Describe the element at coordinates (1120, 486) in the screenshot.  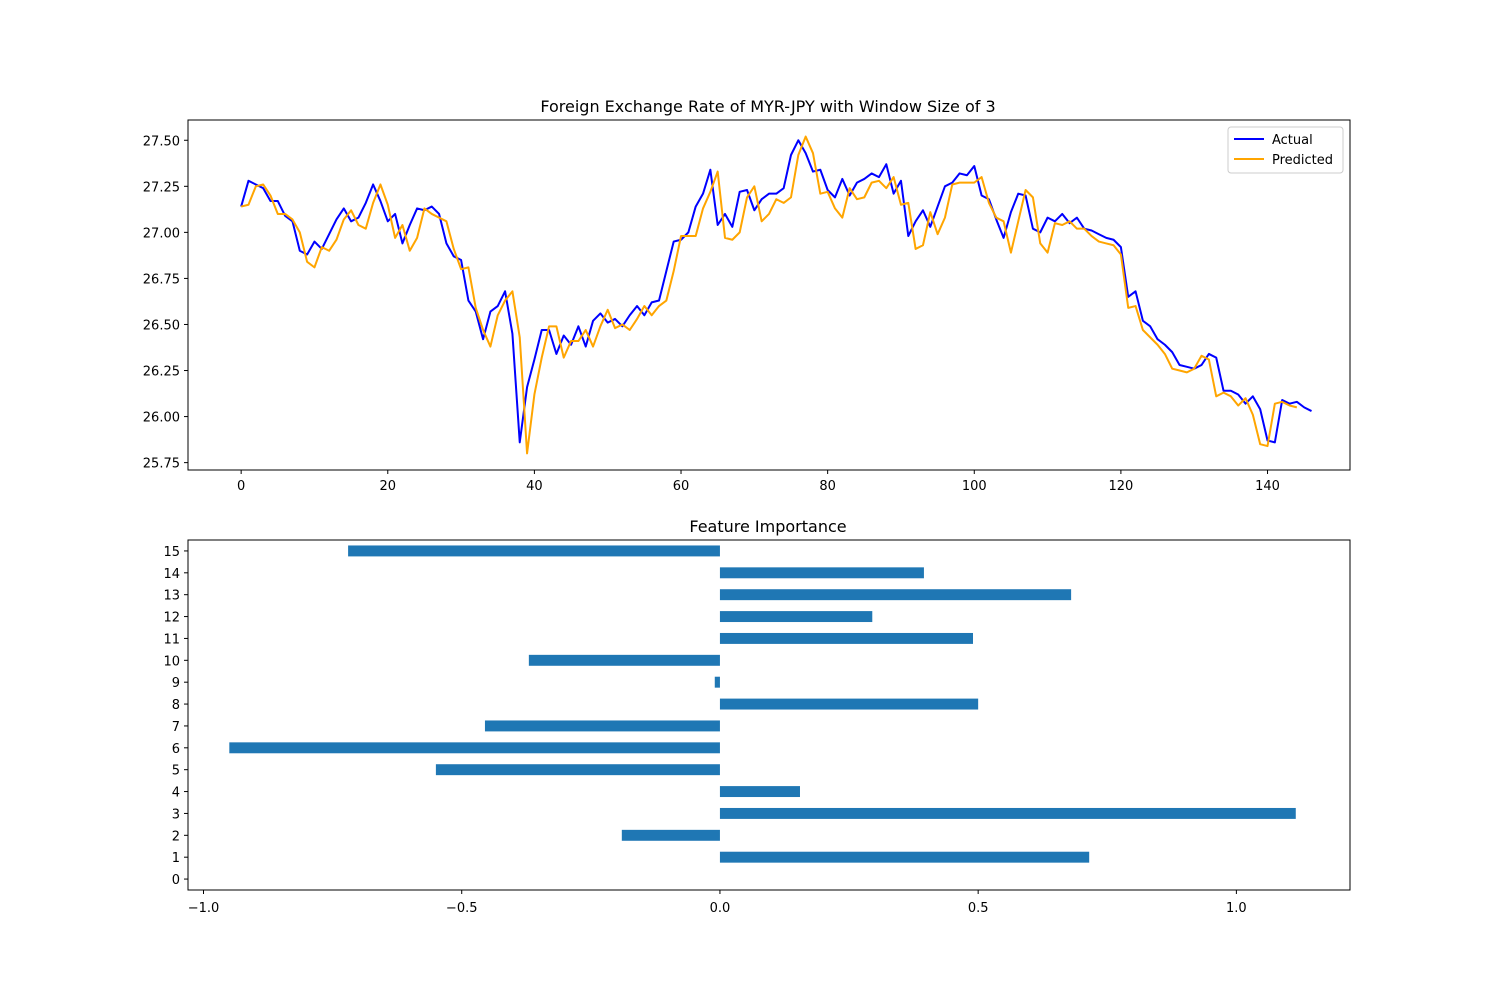
I see `line-x-tick-label: 120` at that location.